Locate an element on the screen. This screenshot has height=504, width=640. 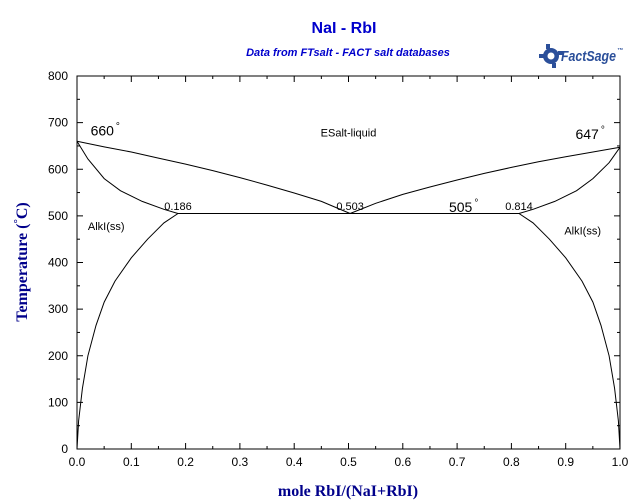
x-tick-label: 0.0 is located at coordinates (77, 462).